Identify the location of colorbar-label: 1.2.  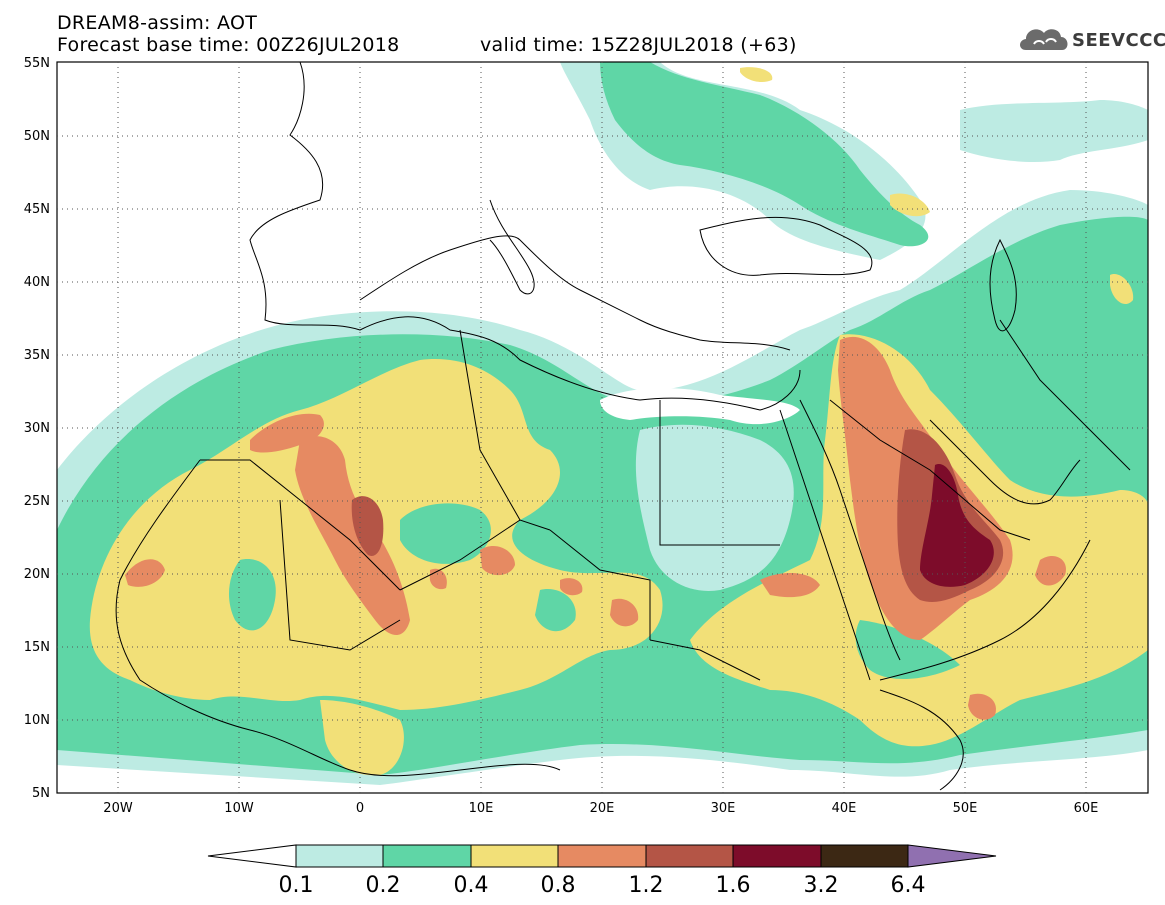
(646, 885).